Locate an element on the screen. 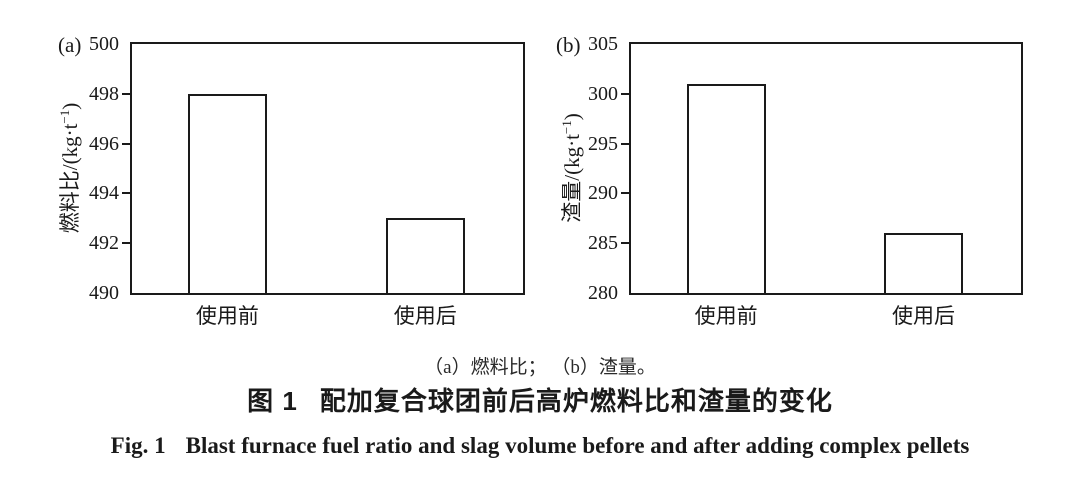 The height and width of the screenshot is (489, 1080). y-tick-label-b: 295 is located at coordinates (603, 143).